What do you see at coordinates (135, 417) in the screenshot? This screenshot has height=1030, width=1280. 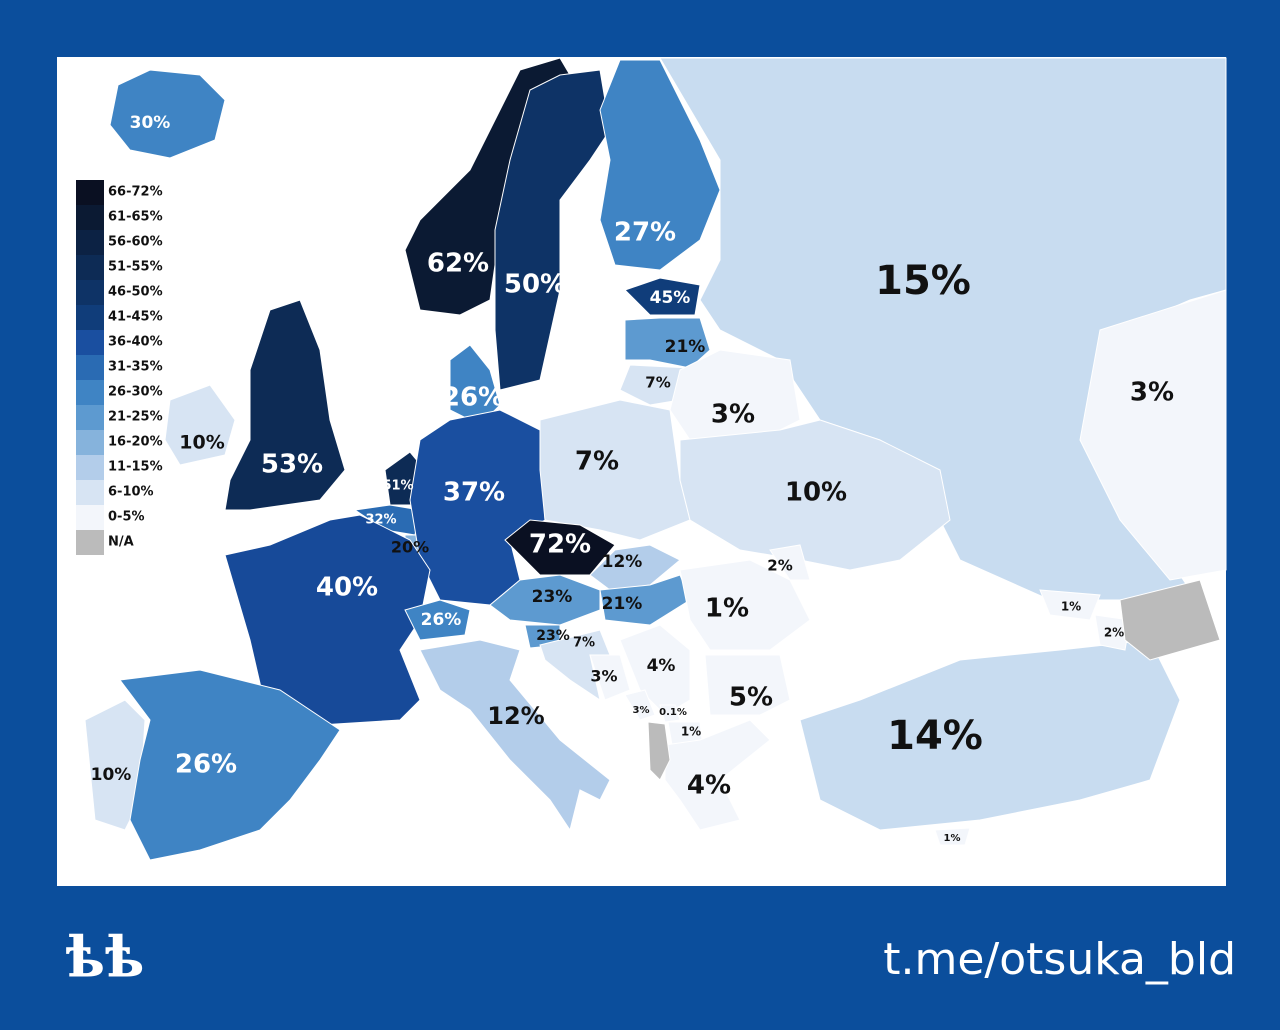 I see `legend-label: 21-25%` at bounding box center [135, 417].